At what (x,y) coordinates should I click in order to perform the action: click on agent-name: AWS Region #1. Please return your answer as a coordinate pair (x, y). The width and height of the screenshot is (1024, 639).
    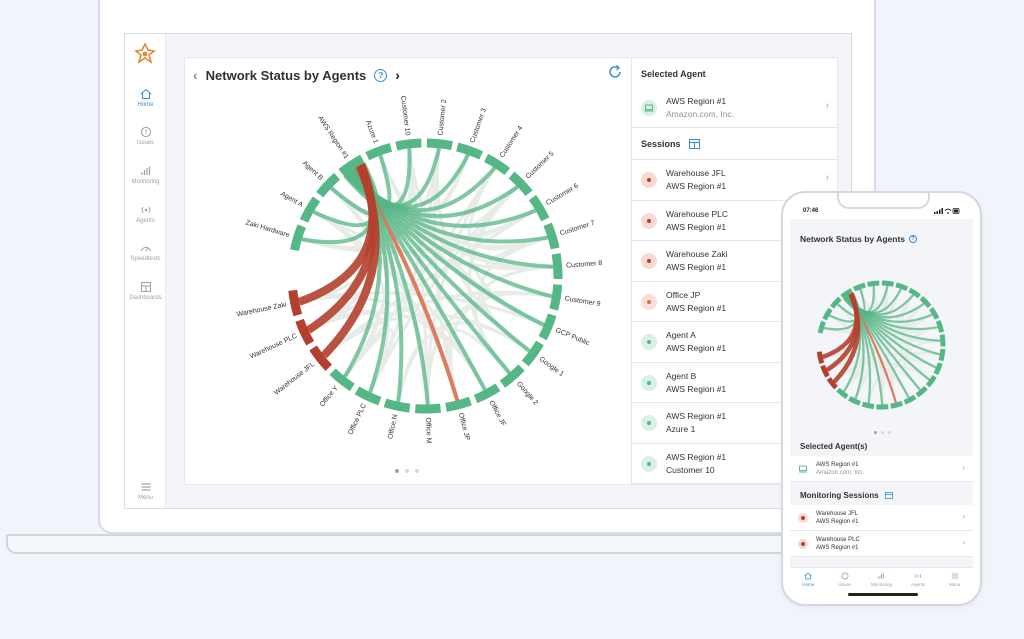
    Looking at the image, I should click on (696, 101).